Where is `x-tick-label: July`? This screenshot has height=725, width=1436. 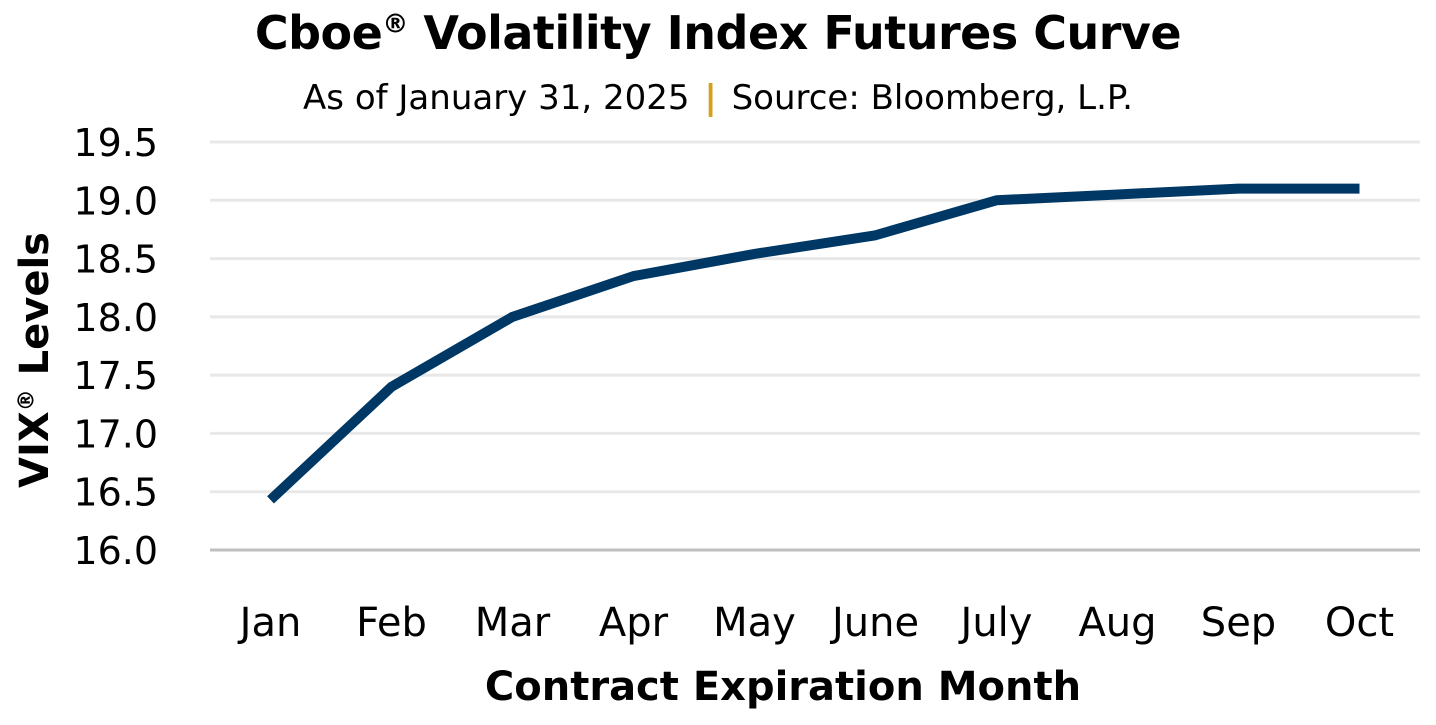 x-tick-label: July is located at coordinates (995, 623).